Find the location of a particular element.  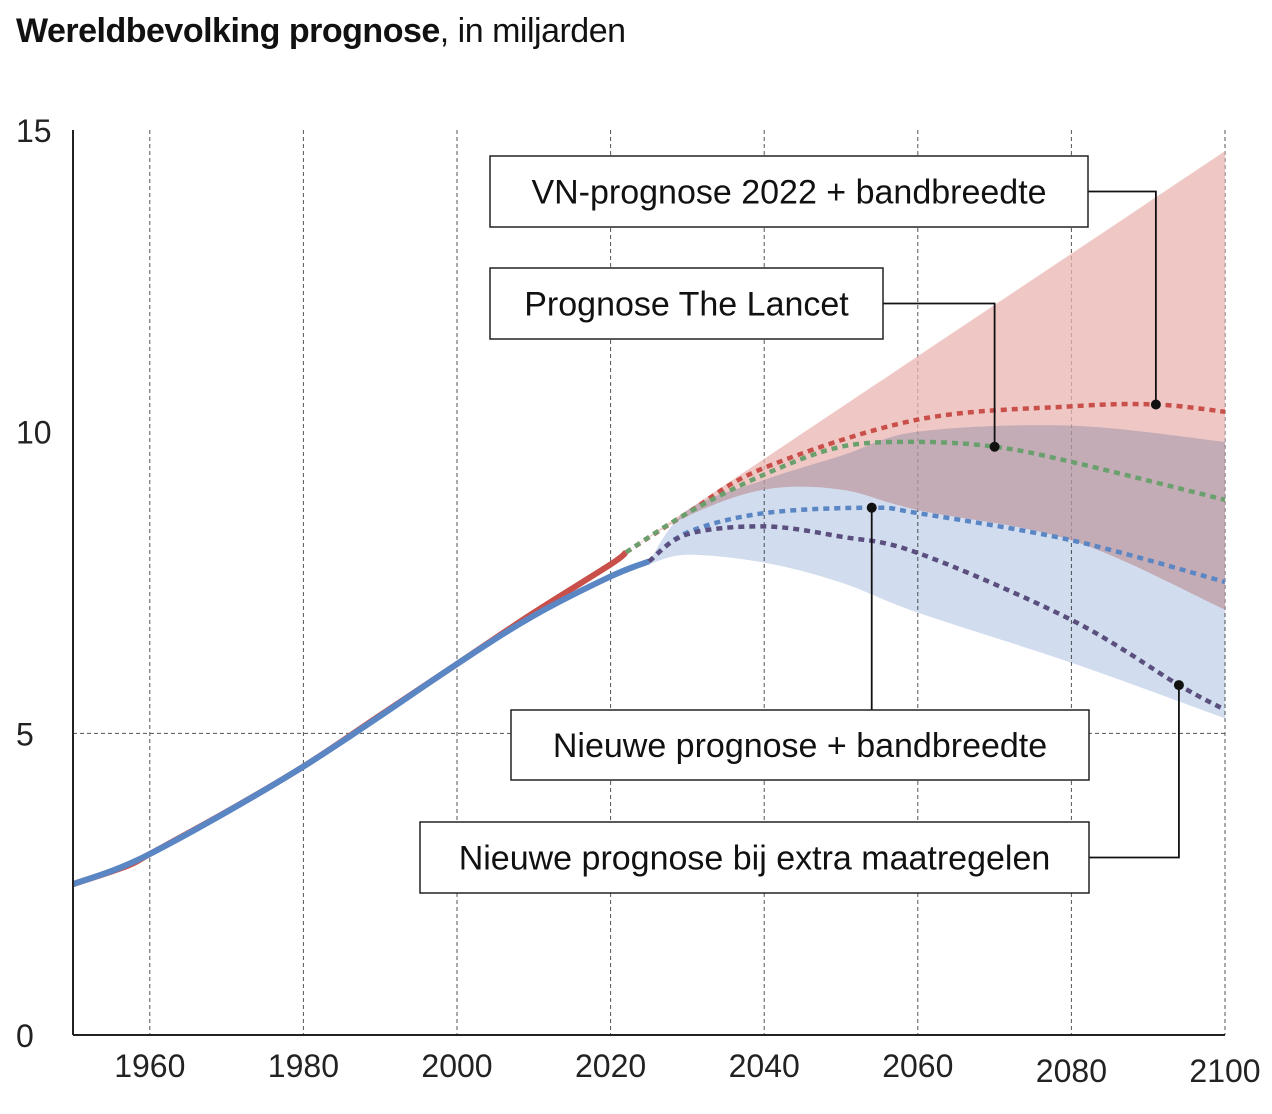

annotation-label: Nieuwe prognose + bandbreedte is located at coordinates (800, 746).